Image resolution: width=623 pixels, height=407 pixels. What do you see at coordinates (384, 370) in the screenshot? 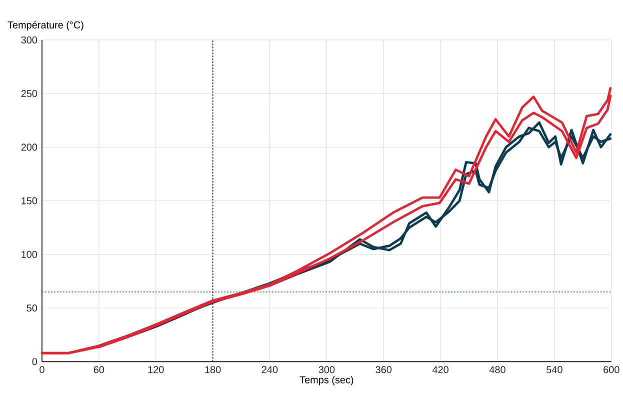
I see `x-tick-label: 360` at bounding box center [384, 370].